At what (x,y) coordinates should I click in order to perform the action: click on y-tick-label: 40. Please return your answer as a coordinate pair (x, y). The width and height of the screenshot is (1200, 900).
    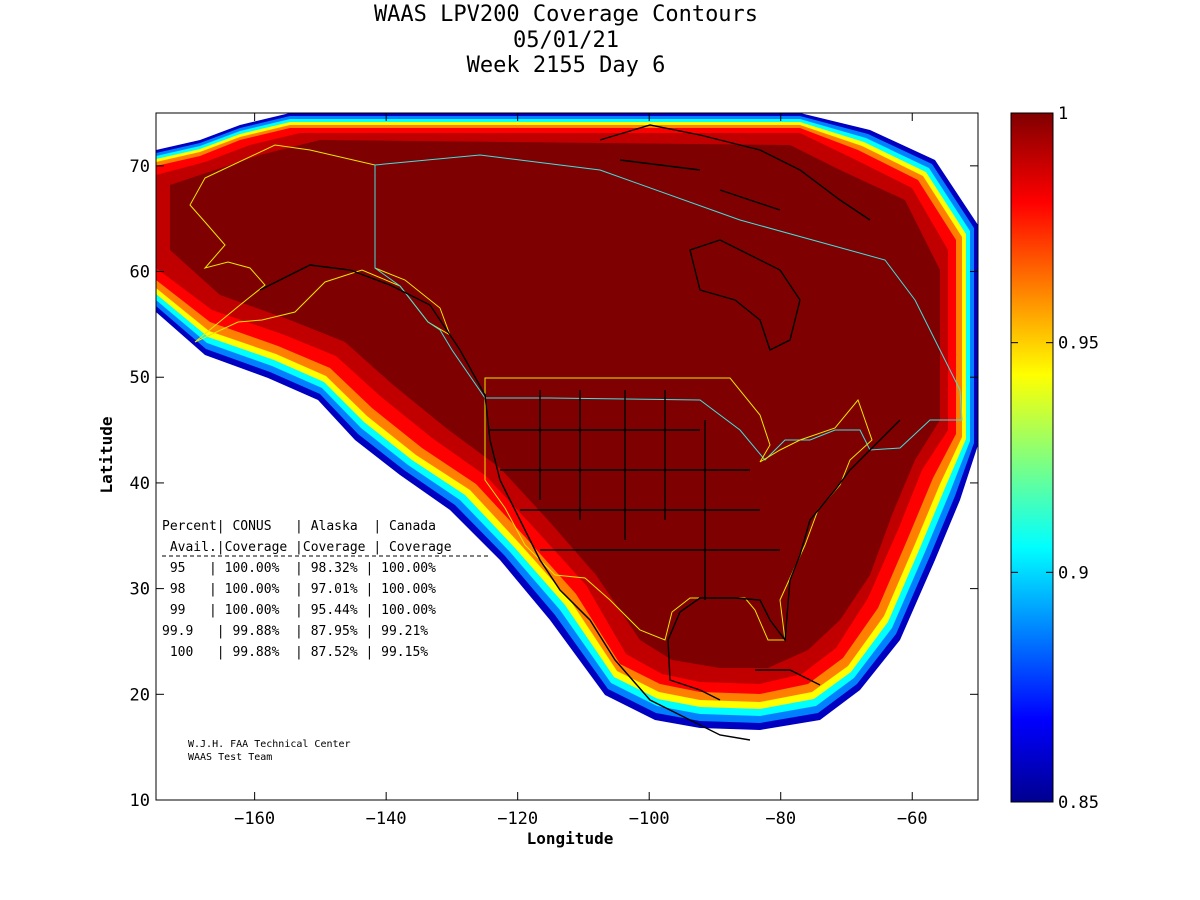
    Looking at the image, I should click on (140, 484).